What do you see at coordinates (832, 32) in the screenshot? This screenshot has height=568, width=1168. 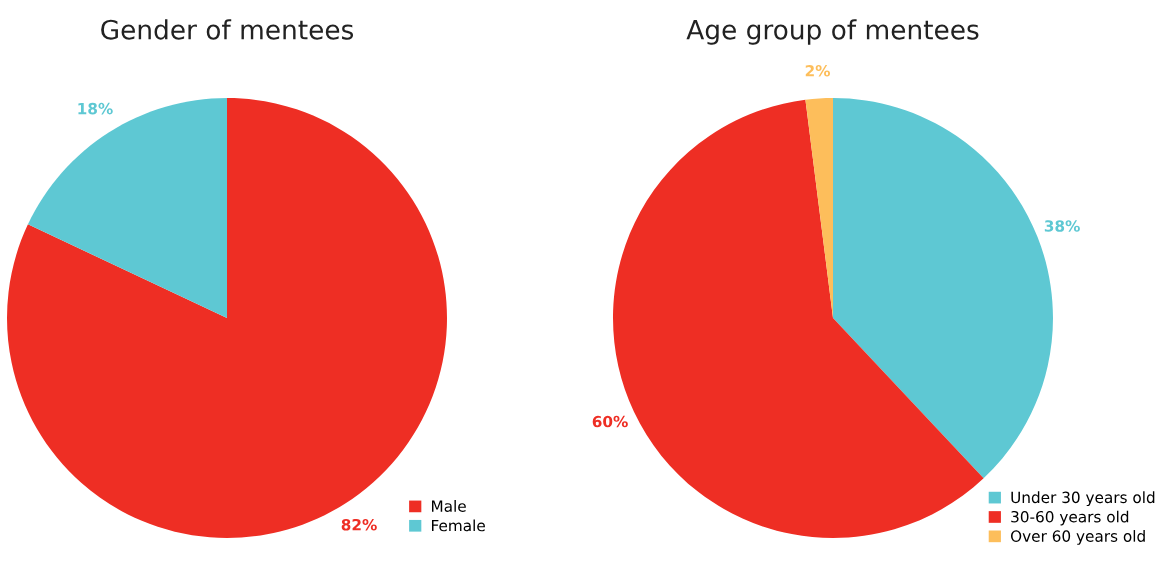 I see `chart-title: Age group of mentees` at bounding box center [832, 32].